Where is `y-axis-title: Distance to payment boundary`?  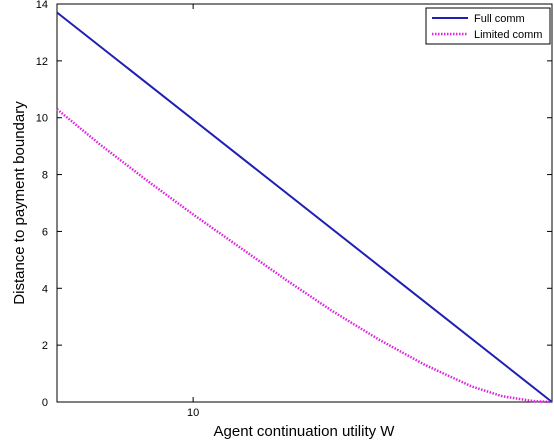
y-axis-title: Distance to payment boundary is located at coordinates (19, 203).